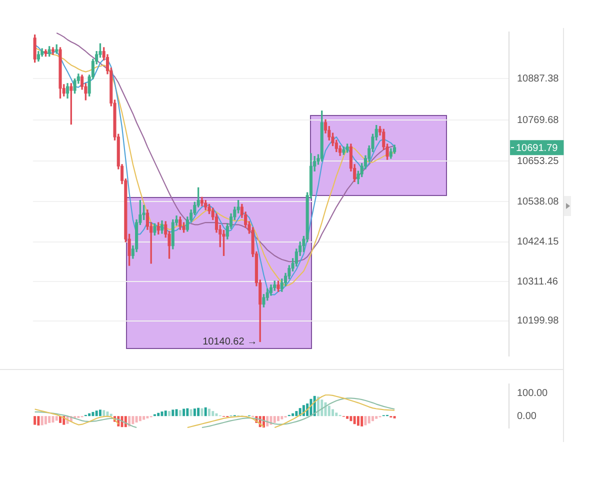  Describe the element at coordinates (538, 78) in the screenshot. I see `y-tick-label: 10887.38` at that location.